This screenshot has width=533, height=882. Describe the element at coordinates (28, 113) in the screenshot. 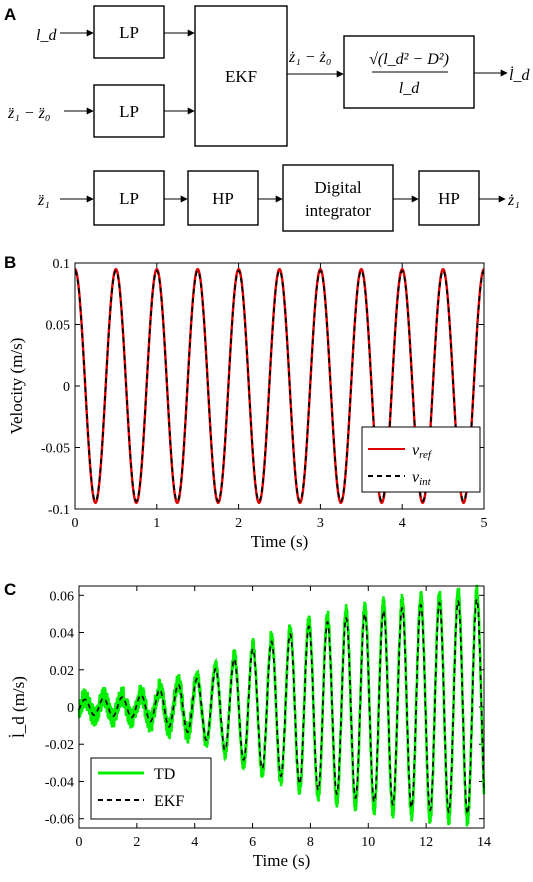

I see `signal-accel-diff: z̈₁ − z̈₀` at that location.